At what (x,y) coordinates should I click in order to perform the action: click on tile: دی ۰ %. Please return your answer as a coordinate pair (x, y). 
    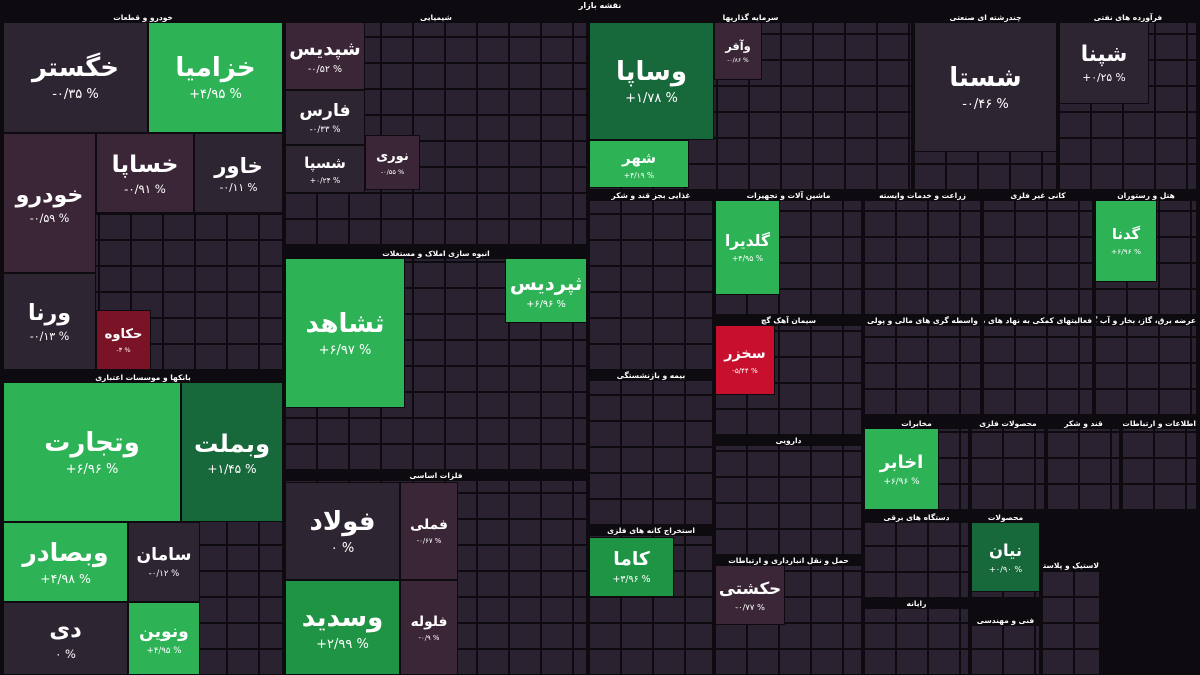
    Looking at the image, I should click on (65, 638).